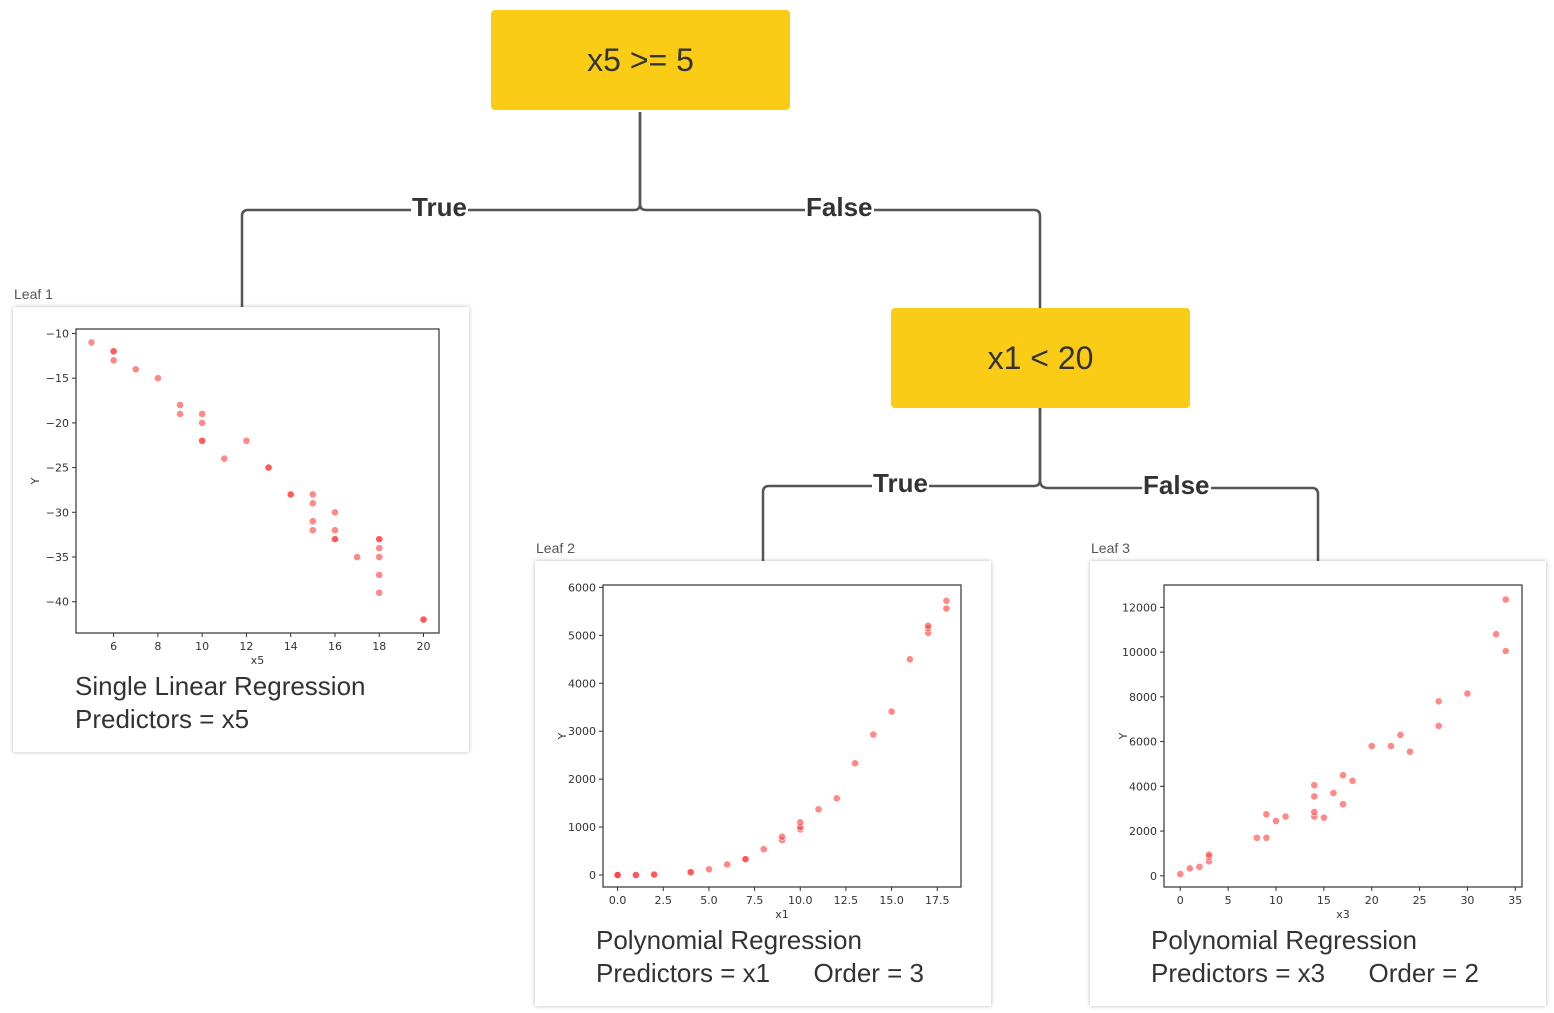  I want to click on x-tick-label: 14, so click(291, 646).